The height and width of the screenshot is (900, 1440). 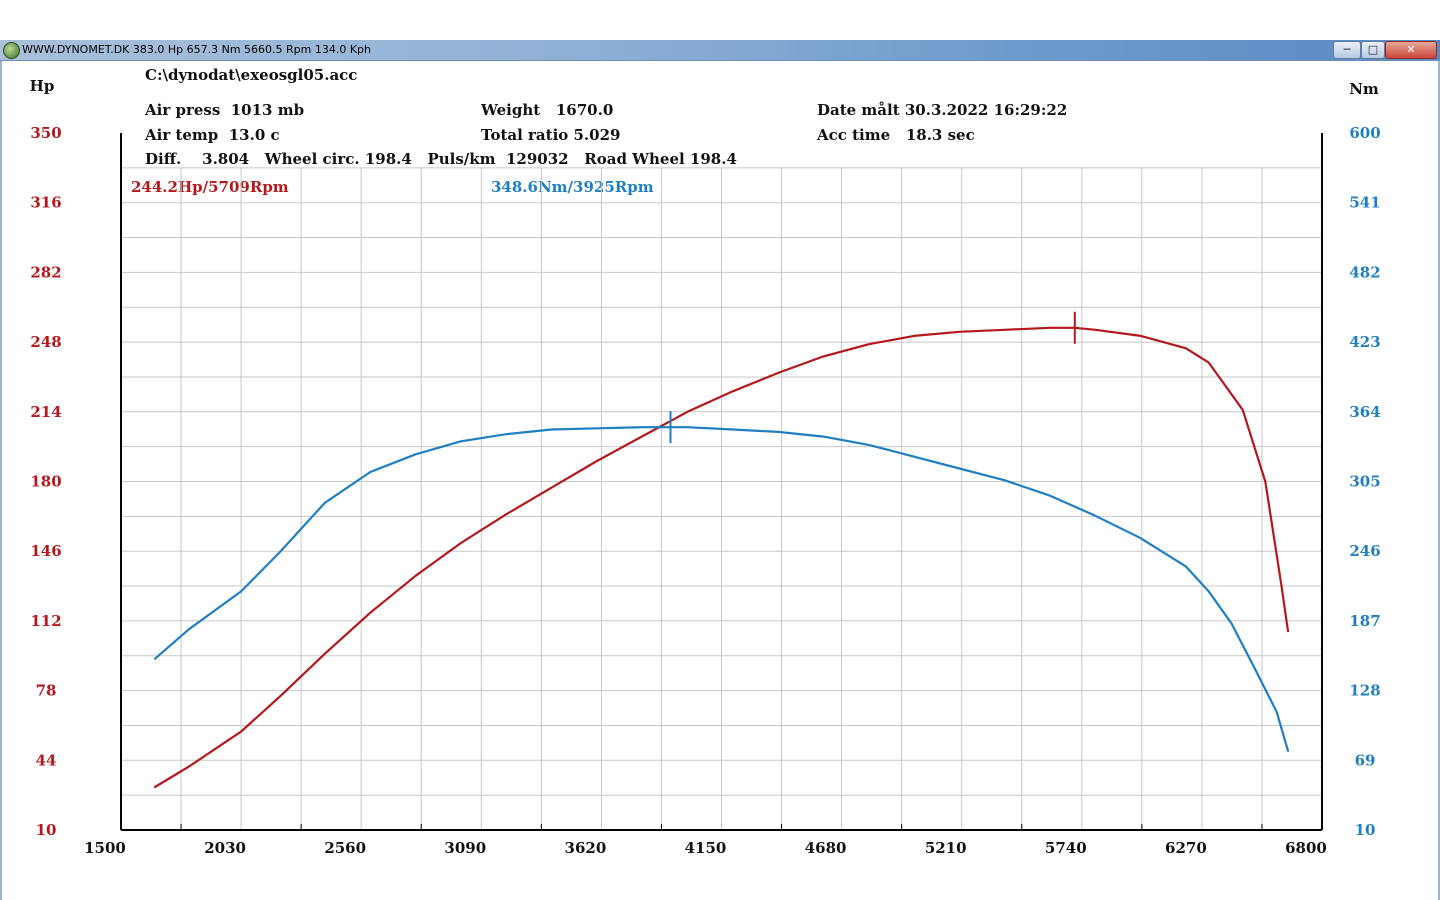 I want to click on right-tick-label: 10, so click(x=1365, y=830).